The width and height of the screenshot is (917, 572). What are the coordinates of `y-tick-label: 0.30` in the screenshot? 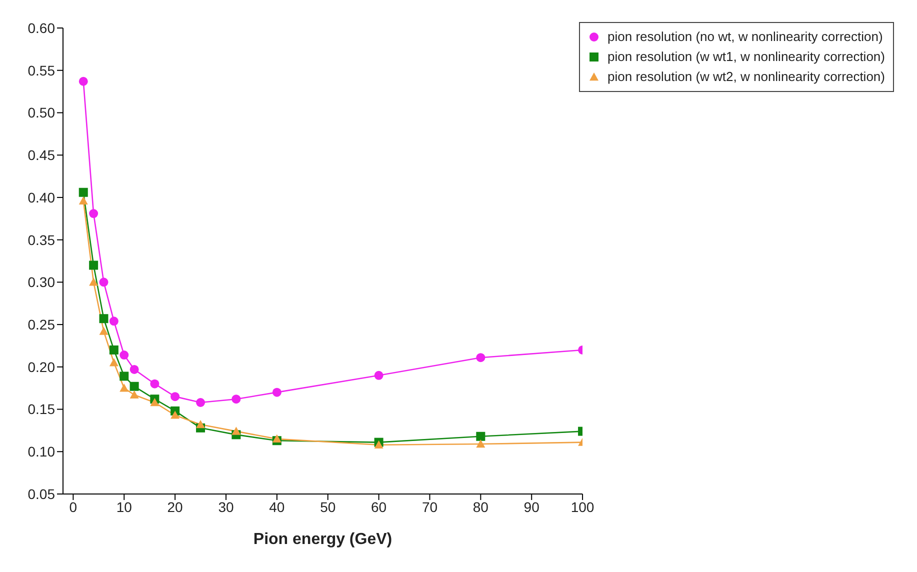 It's located at (42, 282).